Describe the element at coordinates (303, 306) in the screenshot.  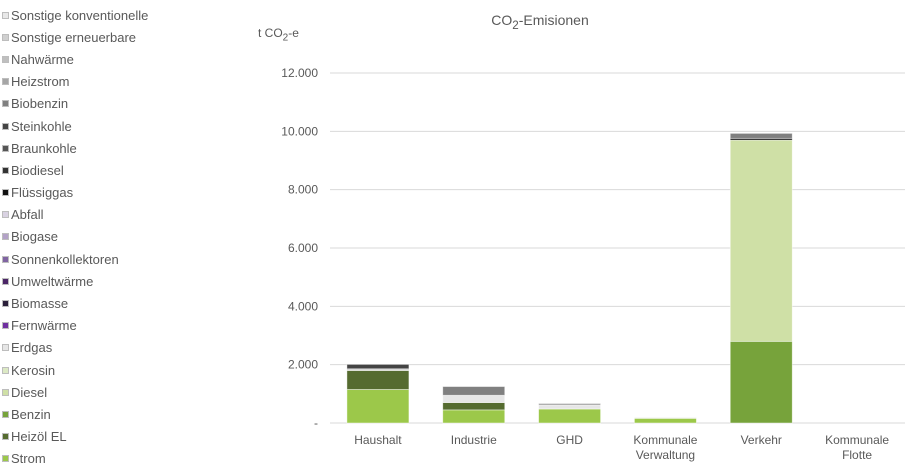
I see `y-tick-label: 4.000` at that location.